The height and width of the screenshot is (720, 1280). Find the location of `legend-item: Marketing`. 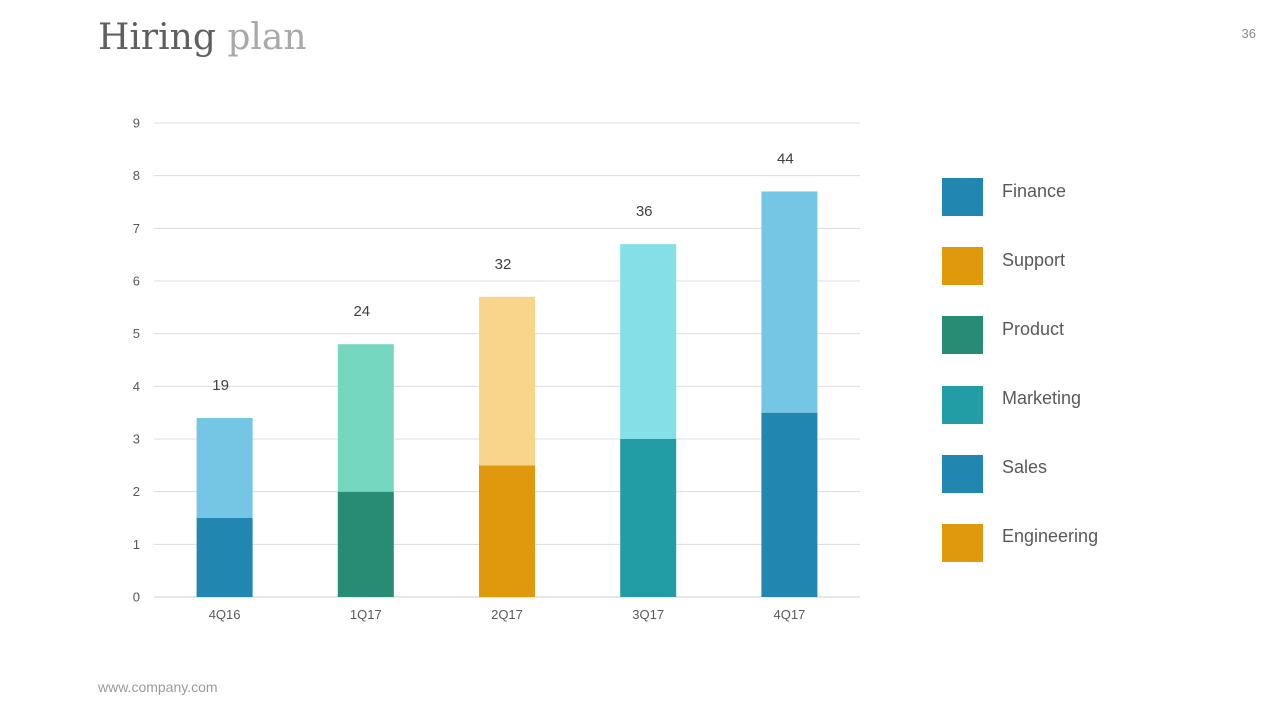

legend-item: Marketing is located at coordinates (1020, 404).